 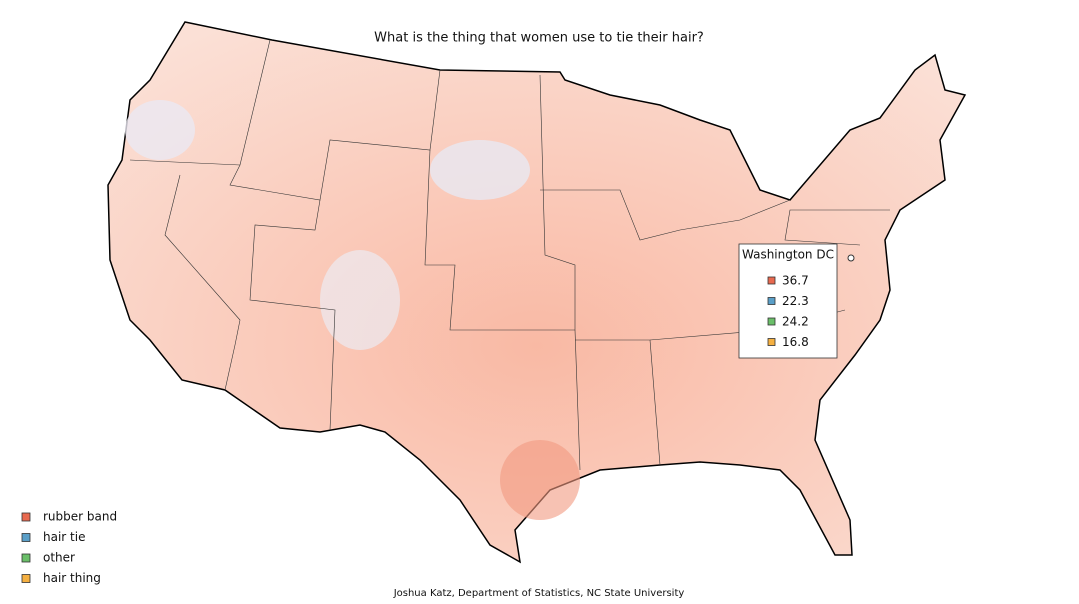 What do you see at coordinates (64, 537) in the screenshot?
I see `legend-label: hair tie` at bounding box center [64, 537].